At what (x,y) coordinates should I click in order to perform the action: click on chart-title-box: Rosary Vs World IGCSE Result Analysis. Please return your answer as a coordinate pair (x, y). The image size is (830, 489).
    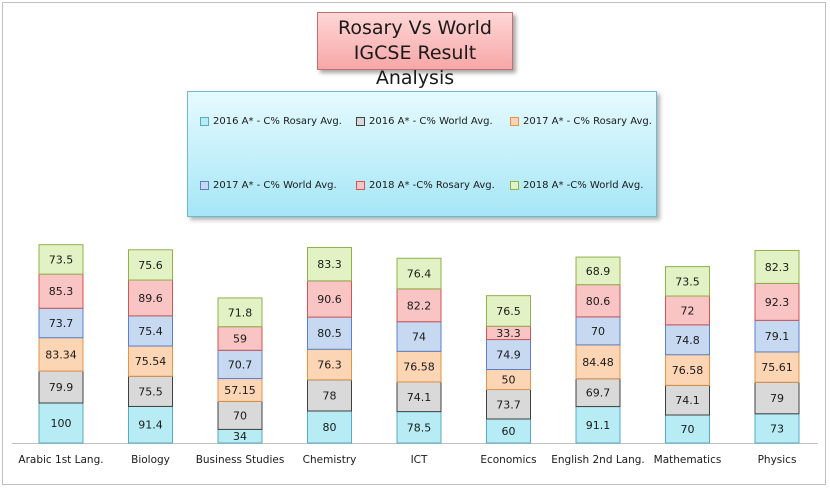
    Looking at the image, I should click on (415, 50).